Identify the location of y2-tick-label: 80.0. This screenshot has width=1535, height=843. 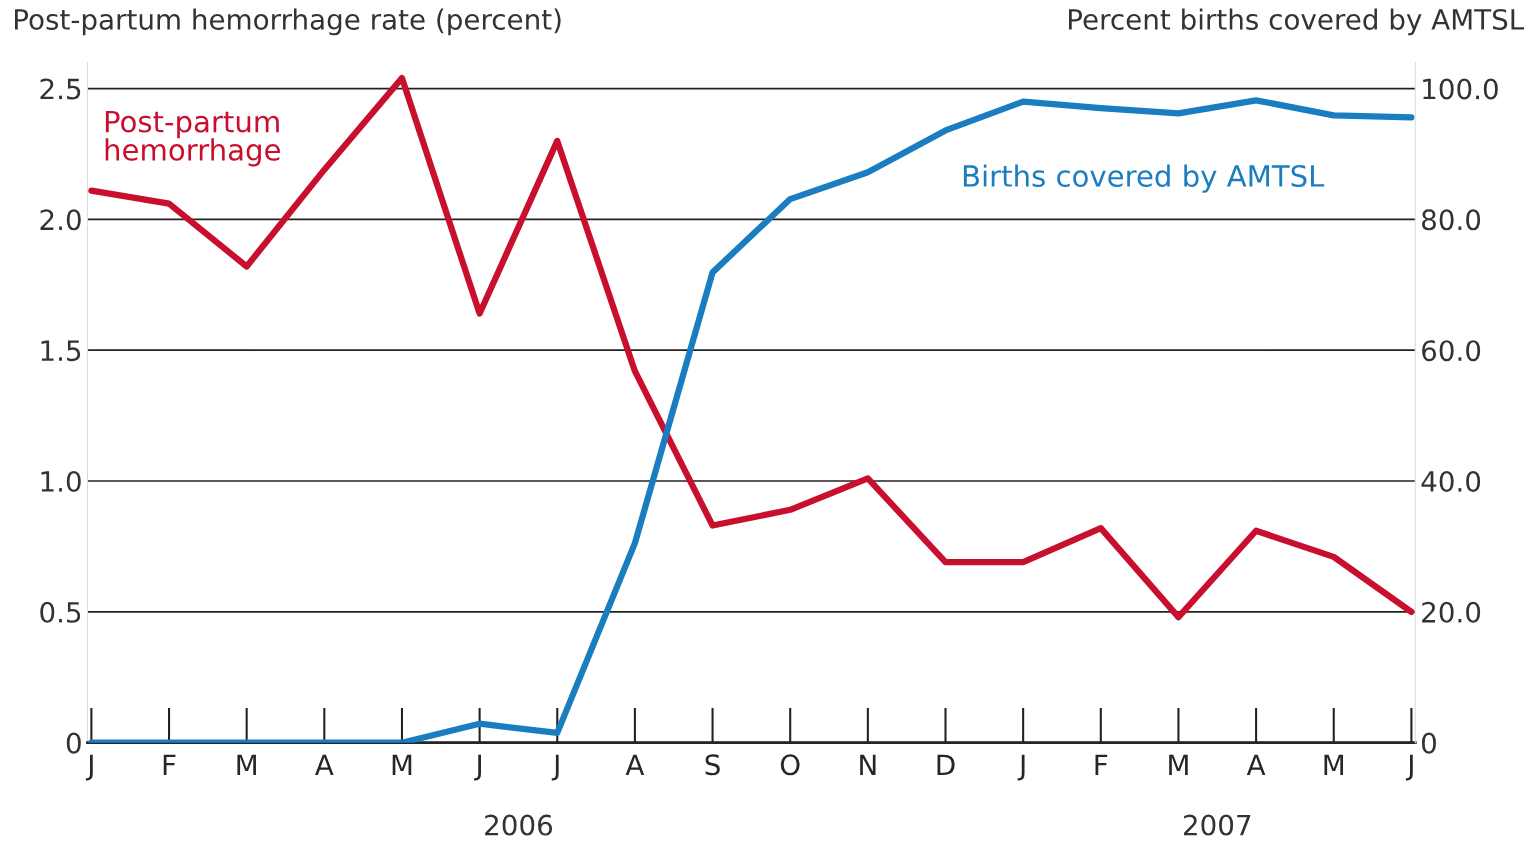
(1451, 220).